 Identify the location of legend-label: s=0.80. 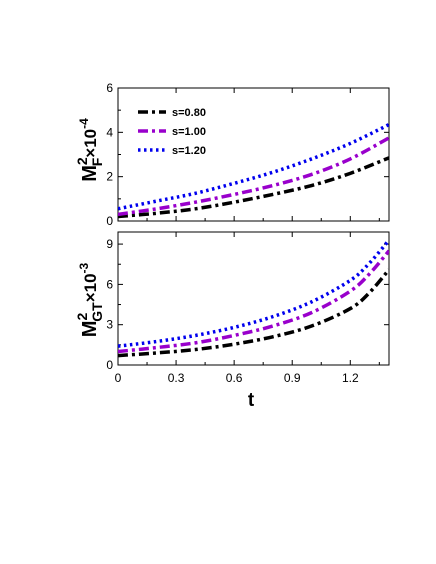
(189, 113).